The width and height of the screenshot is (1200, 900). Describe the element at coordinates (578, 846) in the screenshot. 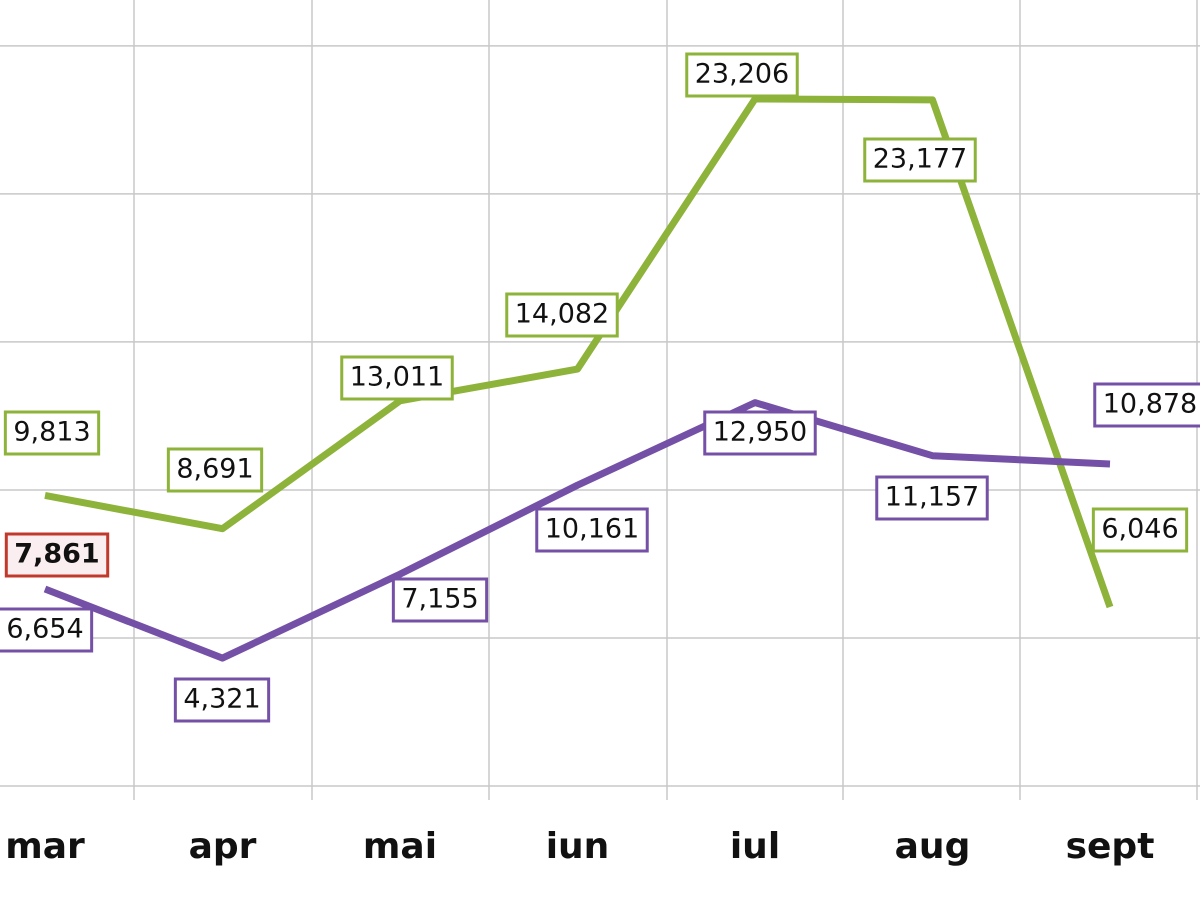

I see `x-tick-label: iun` at that location.